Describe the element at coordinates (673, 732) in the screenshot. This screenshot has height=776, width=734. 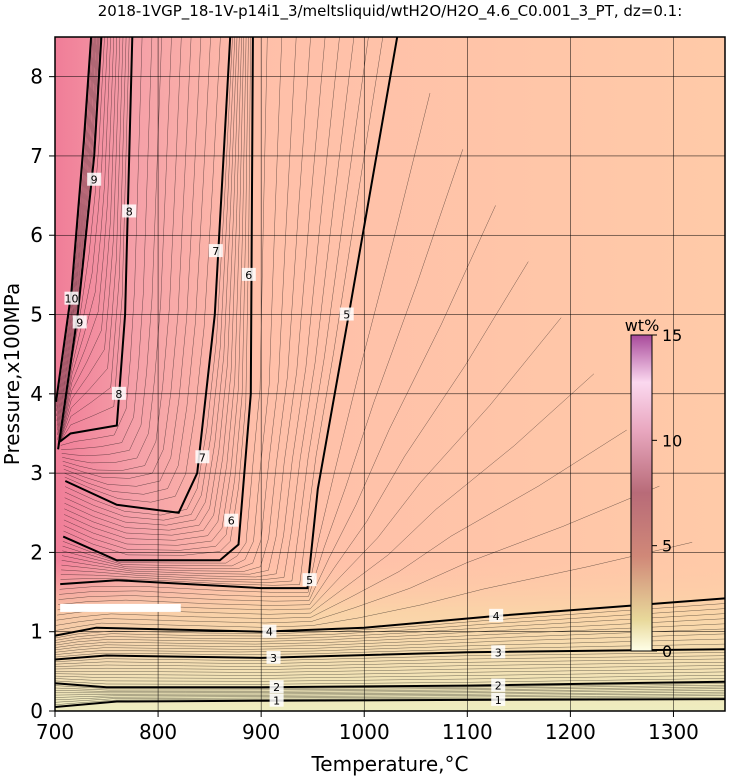
I see `x-tick-label: 1300` at that location.